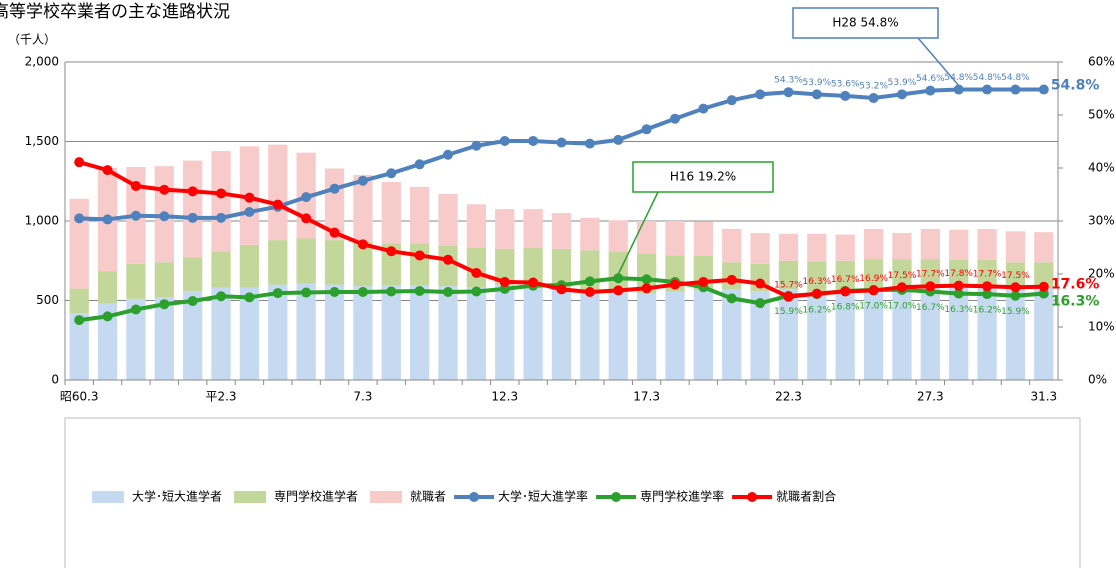  Describe the element at coordinates (428, 497) in the screenshot. I see `legend-label: 就職者` at that location.